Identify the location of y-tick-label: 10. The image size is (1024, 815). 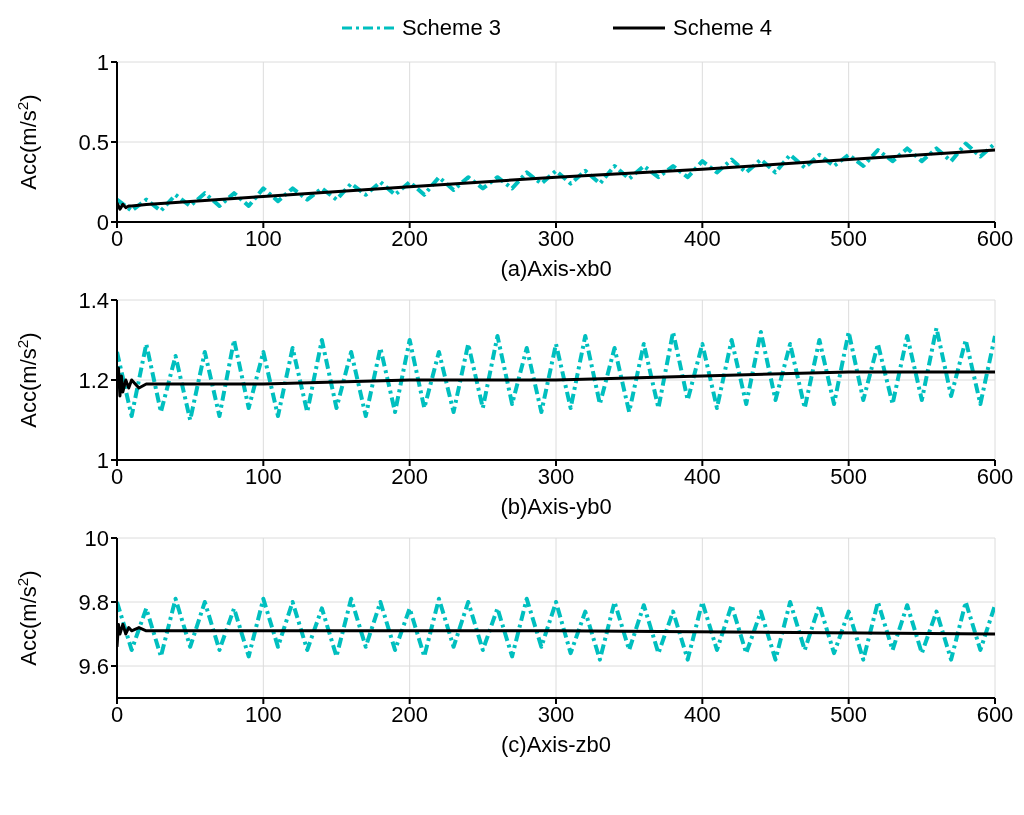
(96, 538).